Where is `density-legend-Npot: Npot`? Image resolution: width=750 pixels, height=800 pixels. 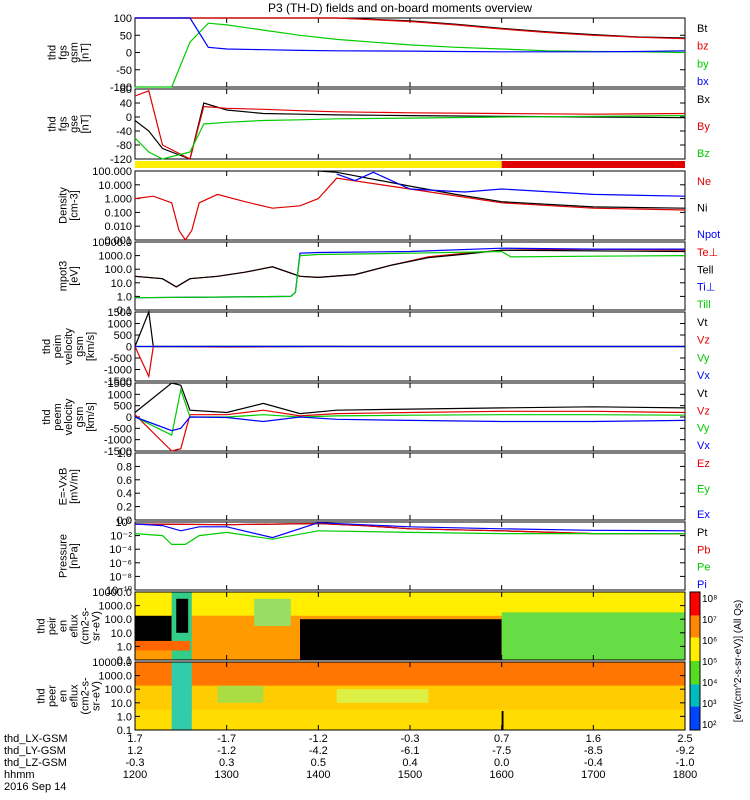
density-legend-Npot: Npot is located at coordinates (708, 235).